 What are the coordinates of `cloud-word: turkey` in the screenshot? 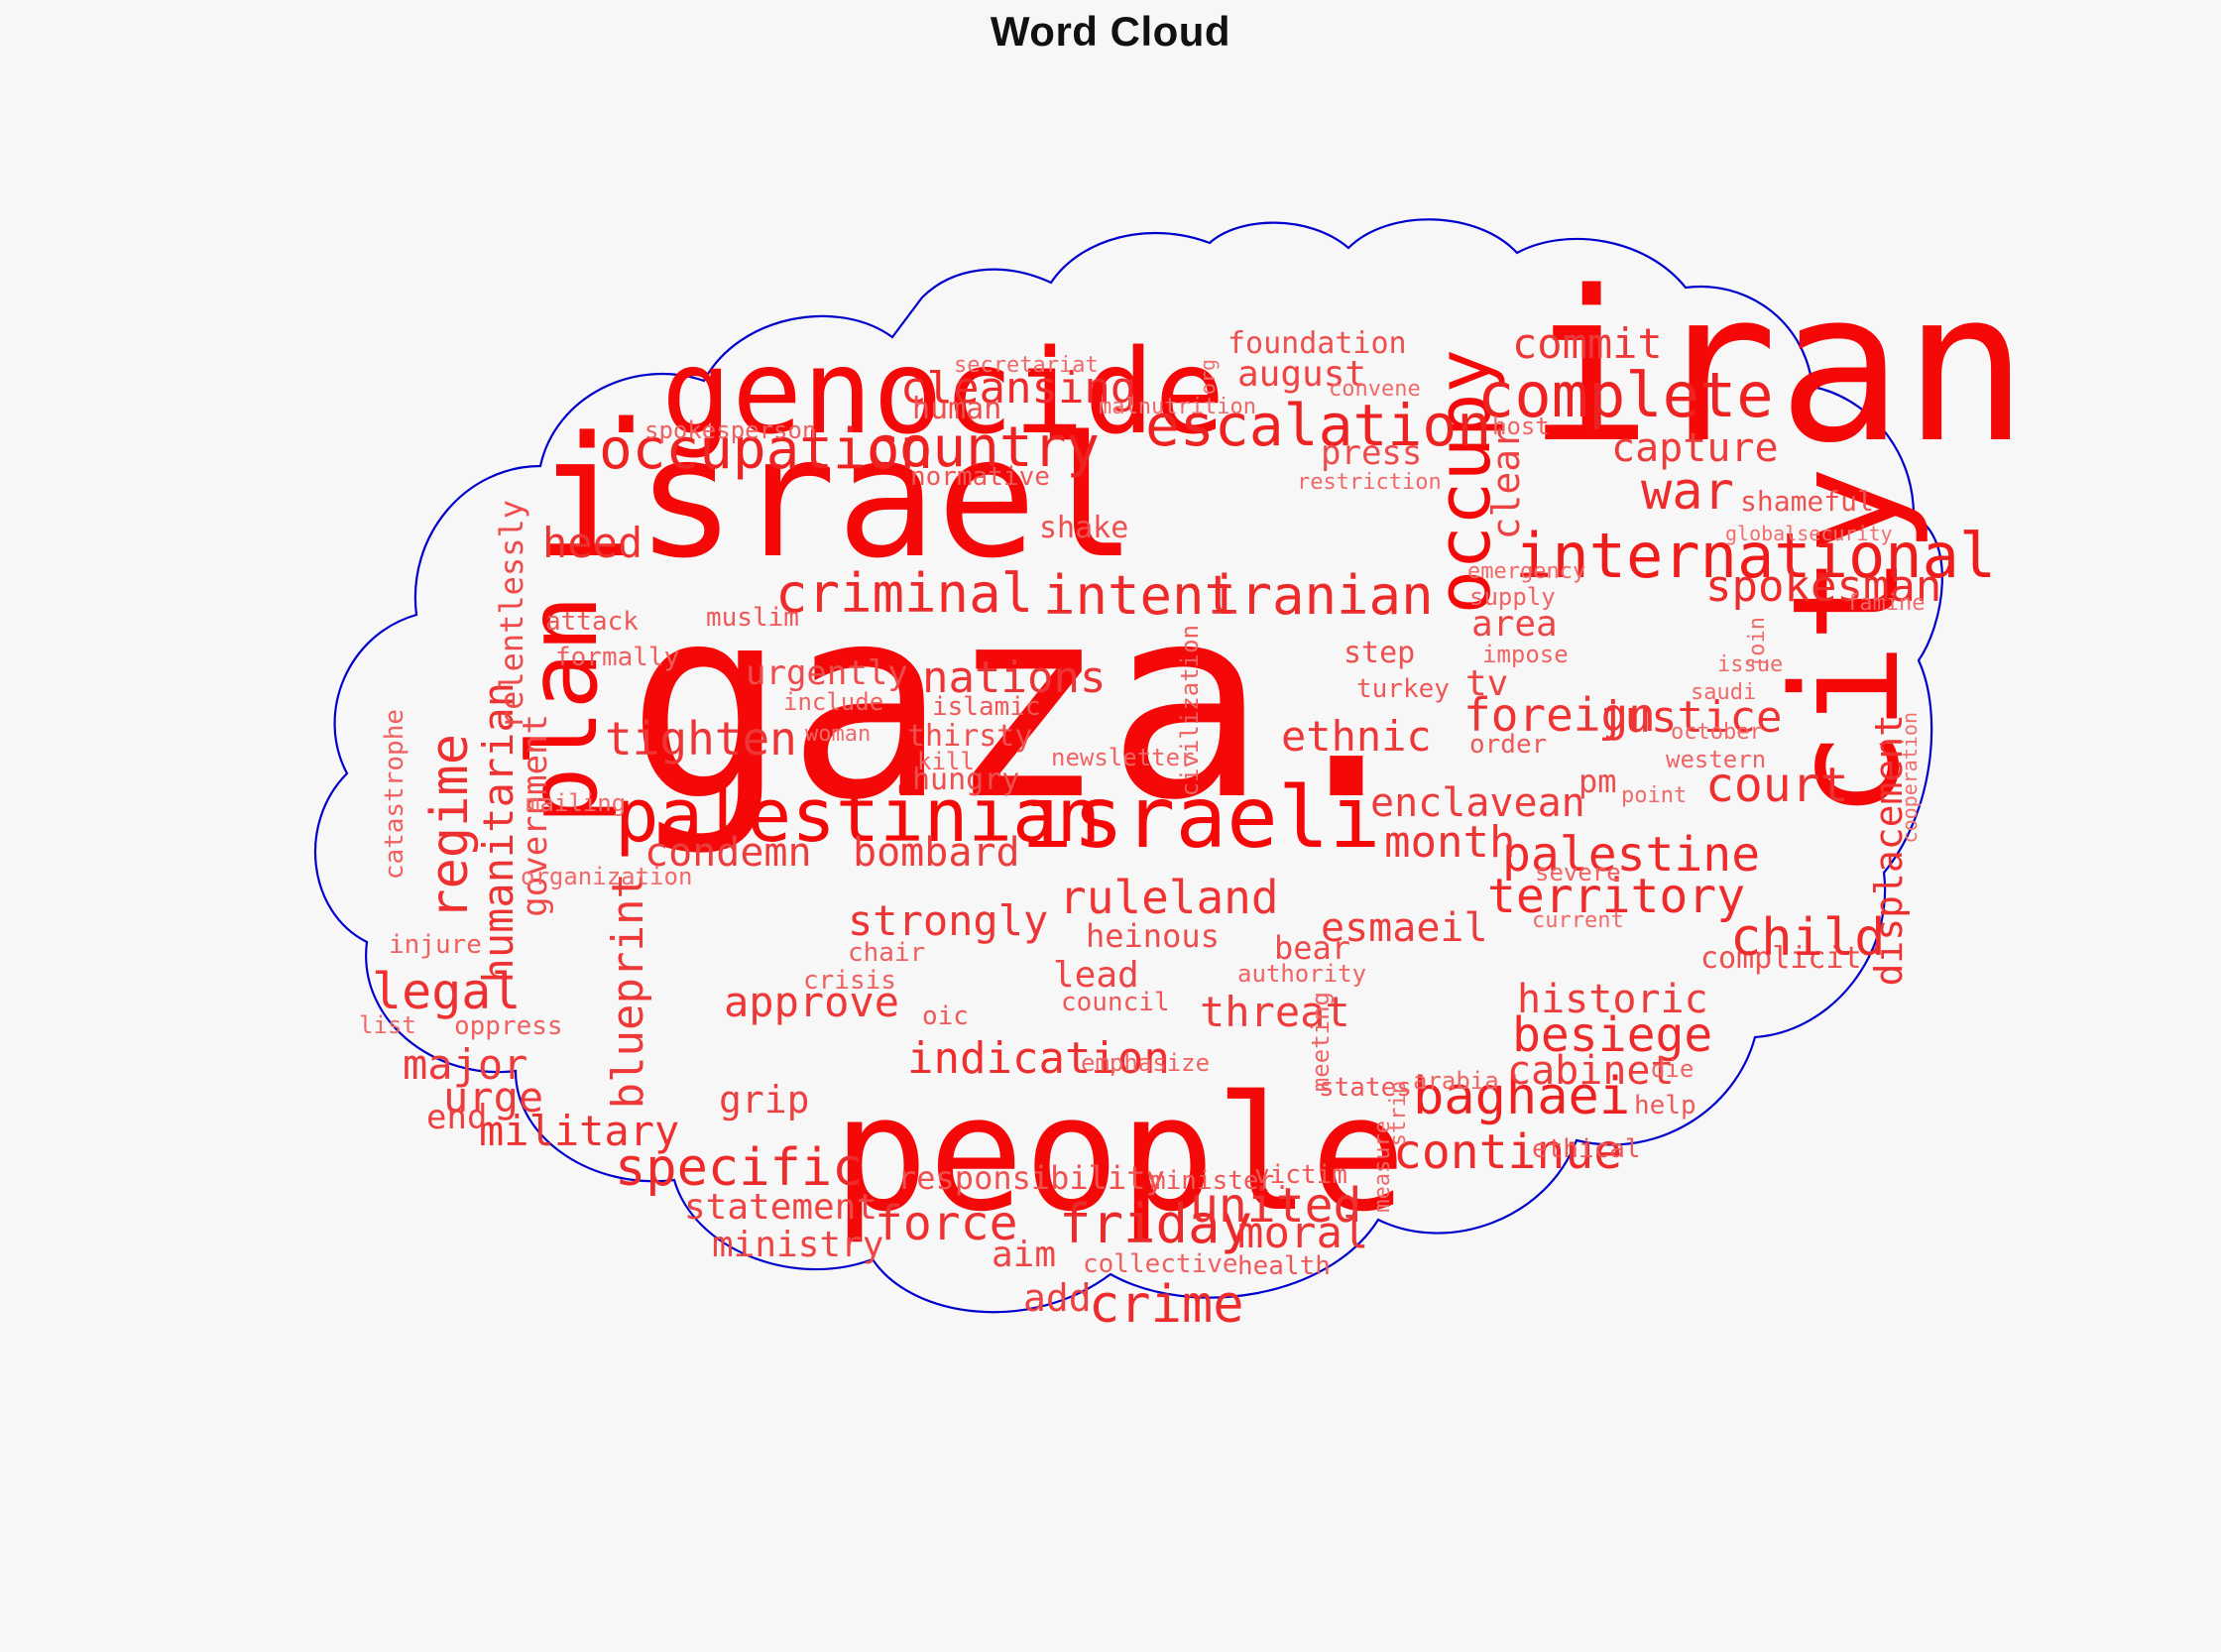 It's located at (1403, 689).